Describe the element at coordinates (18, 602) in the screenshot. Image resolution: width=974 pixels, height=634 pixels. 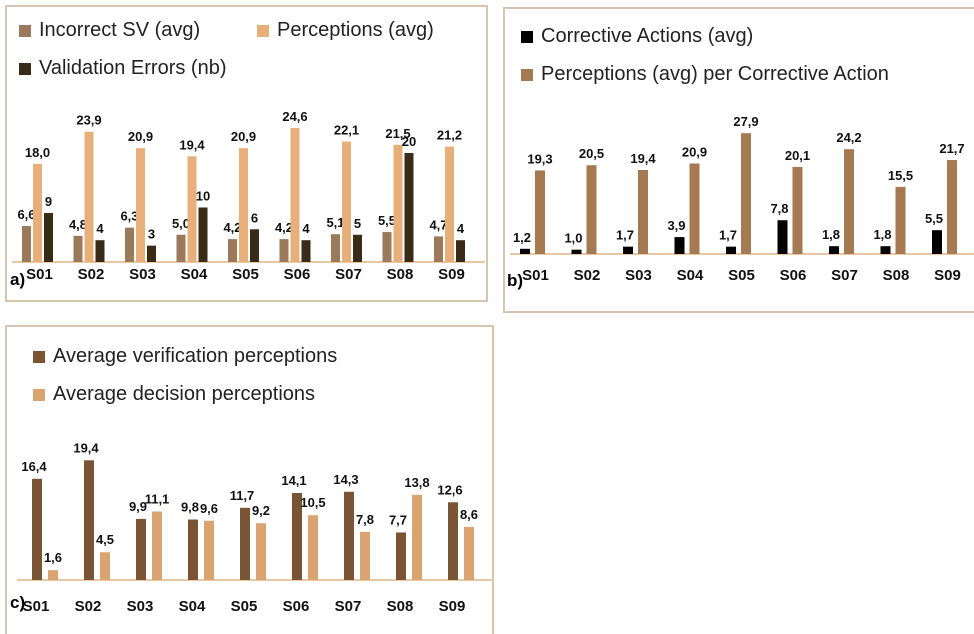
I see `panel-label-c: c)` at that location.